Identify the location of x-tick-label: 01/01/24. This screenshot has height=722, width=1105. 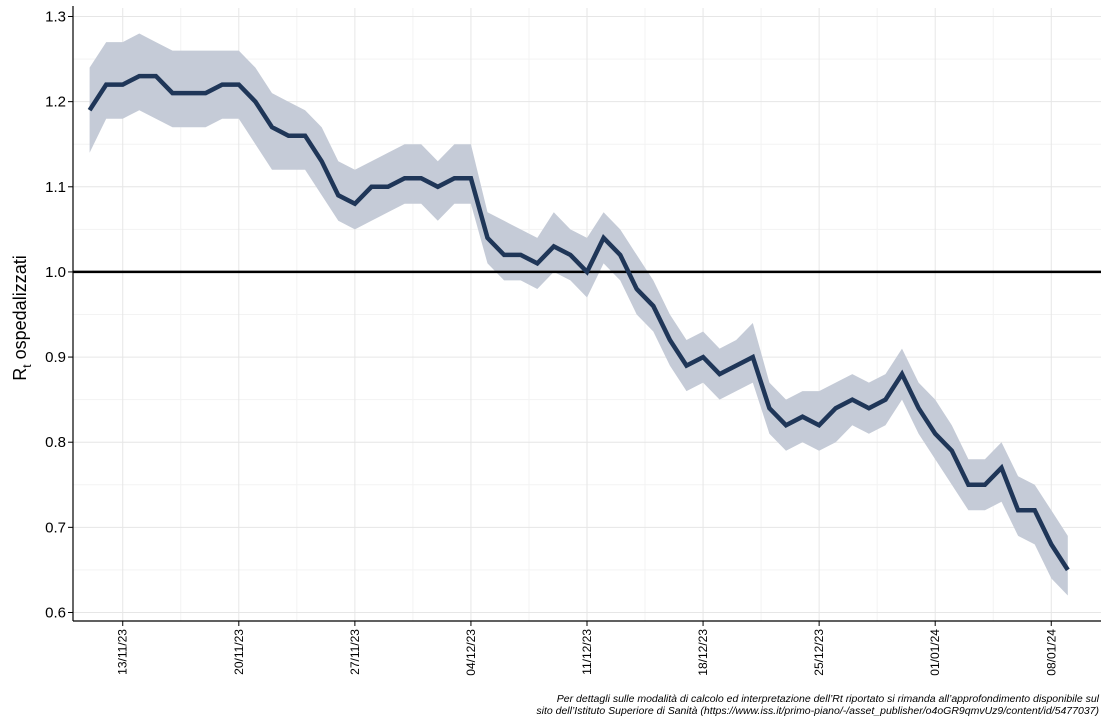
(935, 652).